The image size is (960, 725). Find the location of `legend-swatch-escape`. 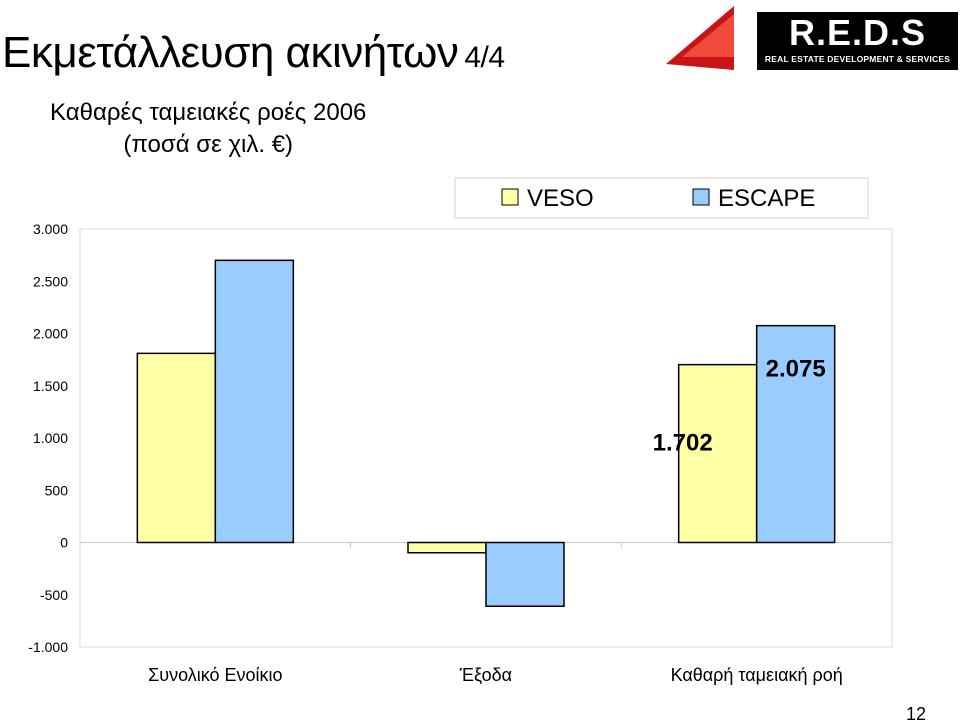

legend-swatch-escape is located at coordinates (701, 197).